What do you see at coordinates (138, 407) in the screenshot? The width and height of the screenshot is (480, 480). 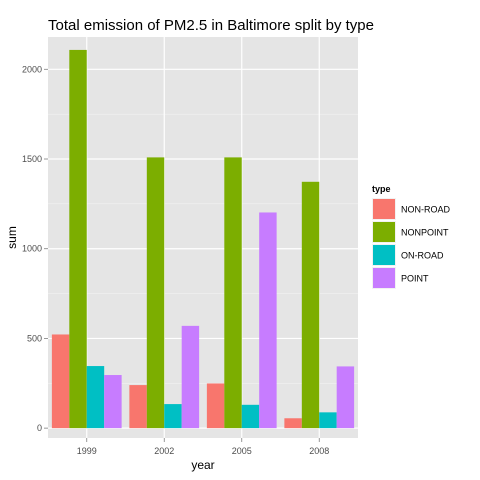 I see `bar-non-road-2002` at bounding box center [138, 407].